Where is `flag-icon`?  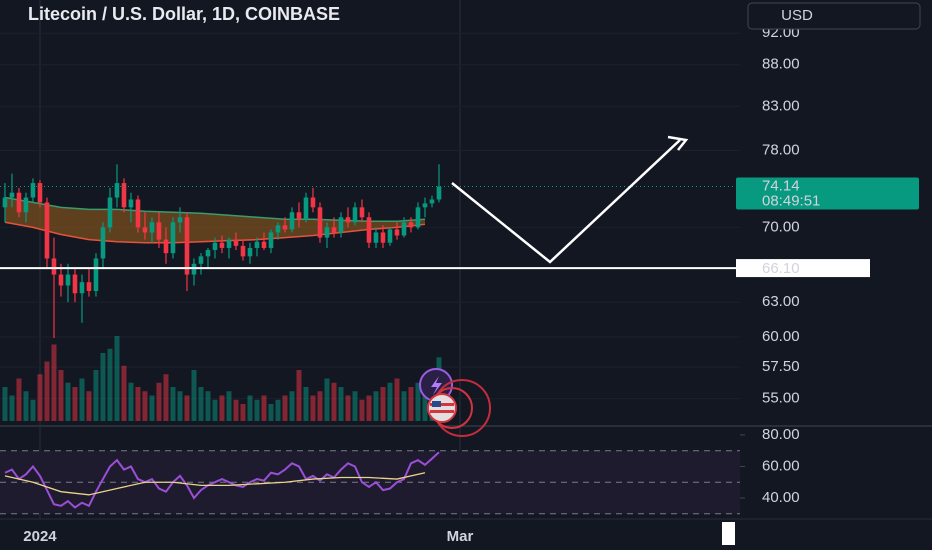
flag-icon is located at coordinates (459, 408).